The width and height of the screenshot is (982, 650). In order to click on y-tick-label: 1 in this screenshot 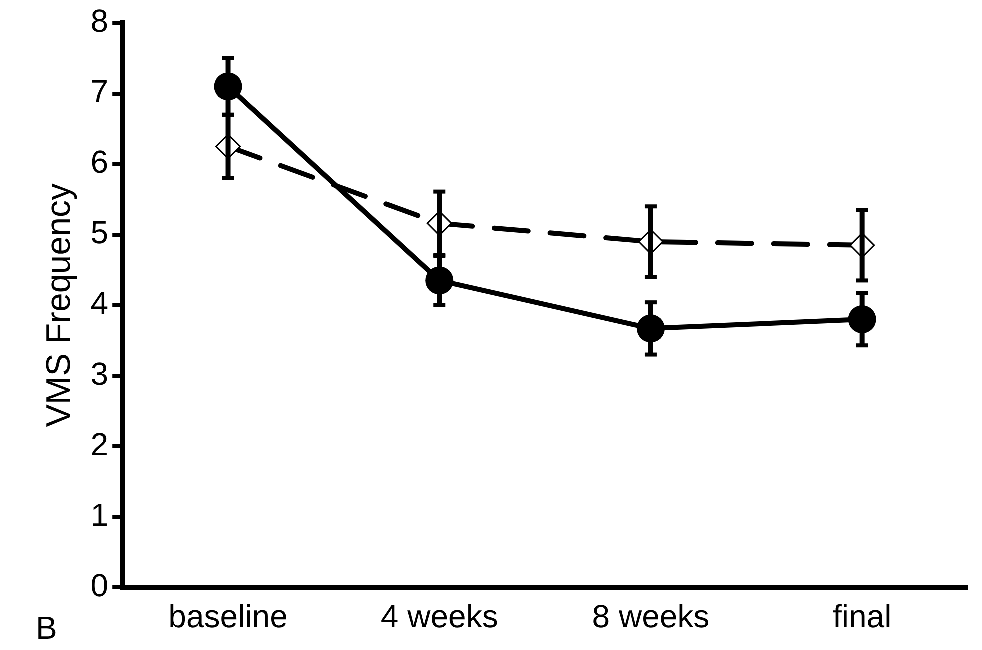, I will do `click(99, 514)`.